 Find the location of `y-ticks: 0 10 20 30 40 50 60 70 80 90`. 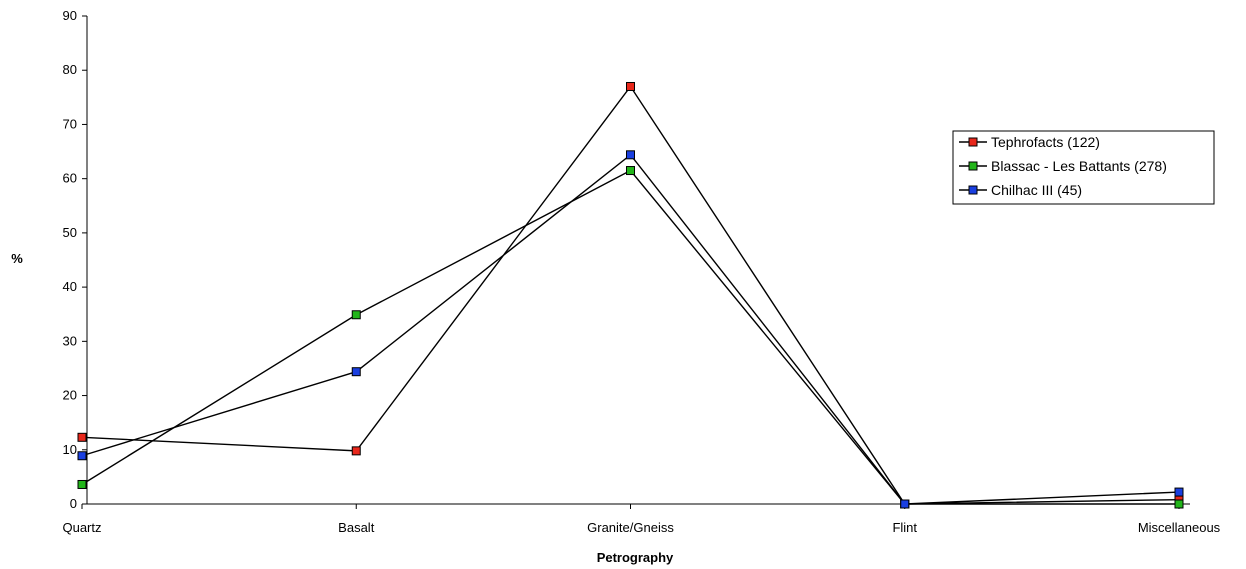

y-ticks: 0 10 20 30 40 50 60 70 80 90 is located at coordinates (75, 259).